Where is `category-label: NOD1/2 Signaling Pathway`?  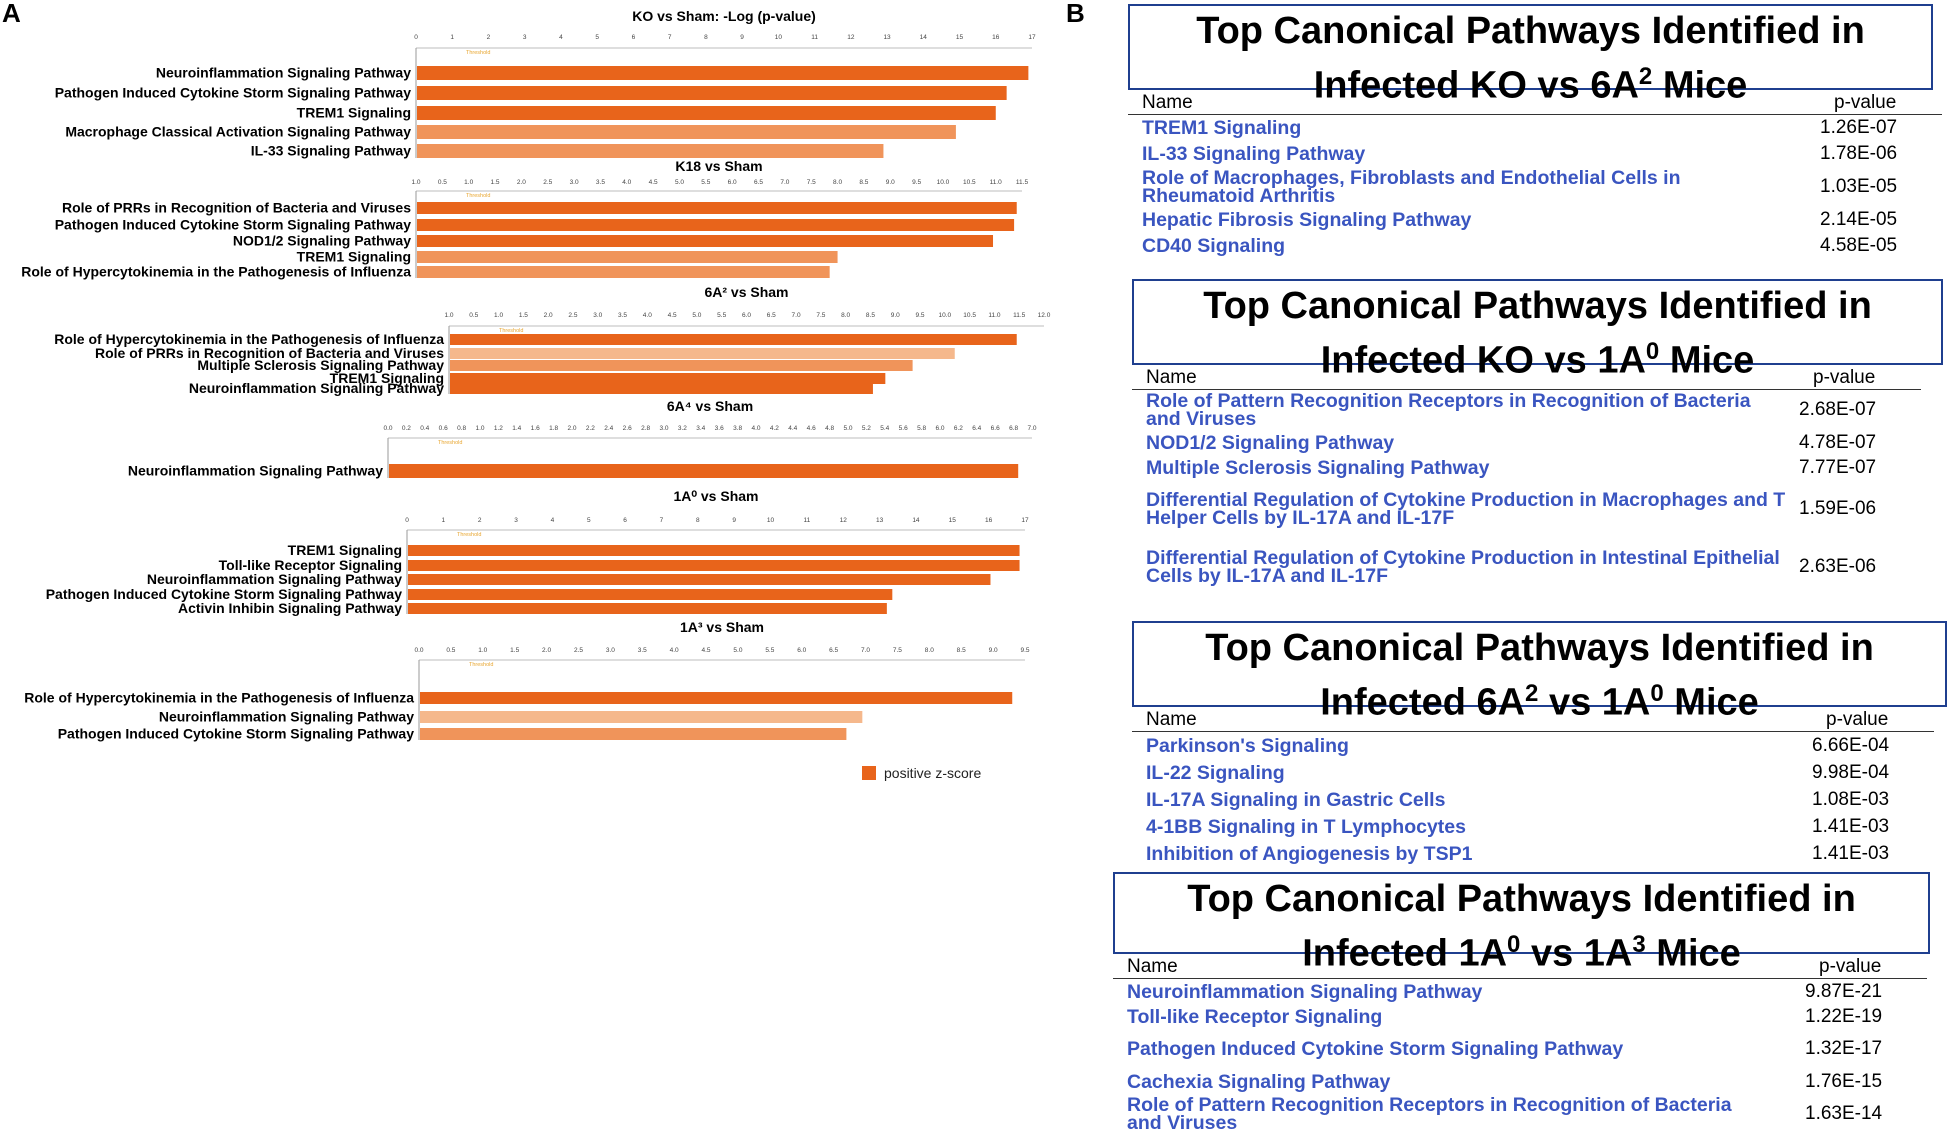 category-label: NOD1/2 Signaling Pathway is located at coordinates (322, 241).